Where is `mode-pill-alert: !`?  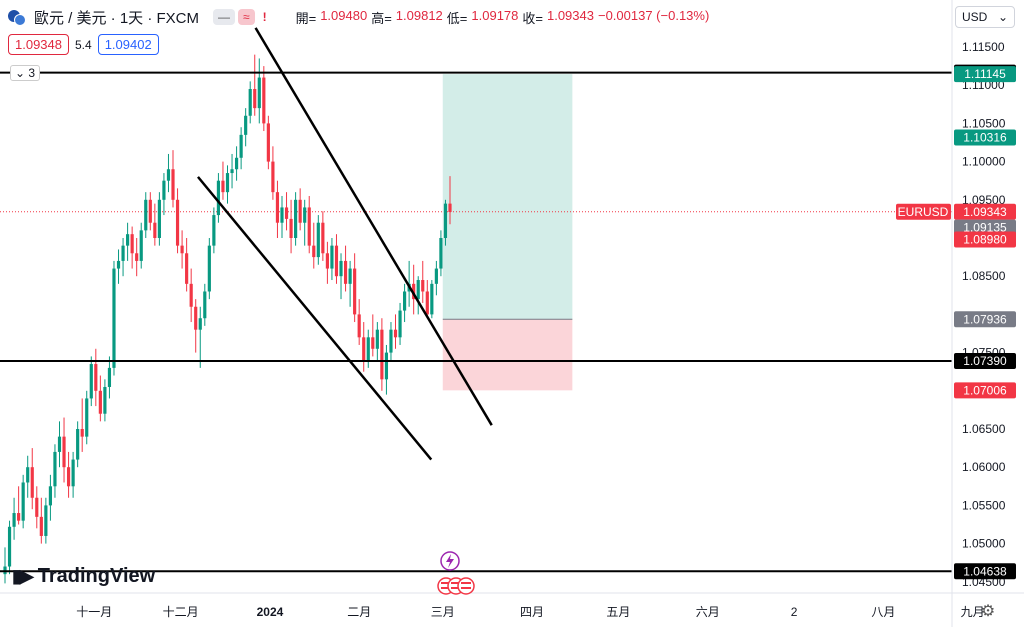 mode-pill-alert: ! is located at coordinates (264, 17).